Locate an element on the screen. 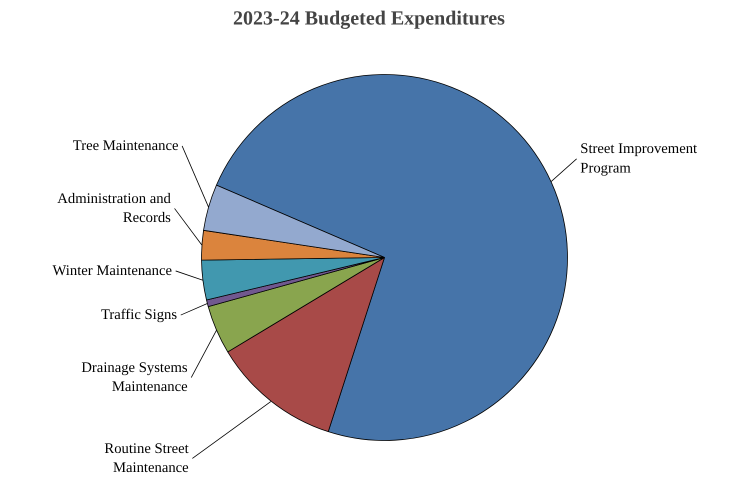 The height and width of the screenshot is (480, 737). slice-label: Winter Maintenance is located at coordinates (112, 270).